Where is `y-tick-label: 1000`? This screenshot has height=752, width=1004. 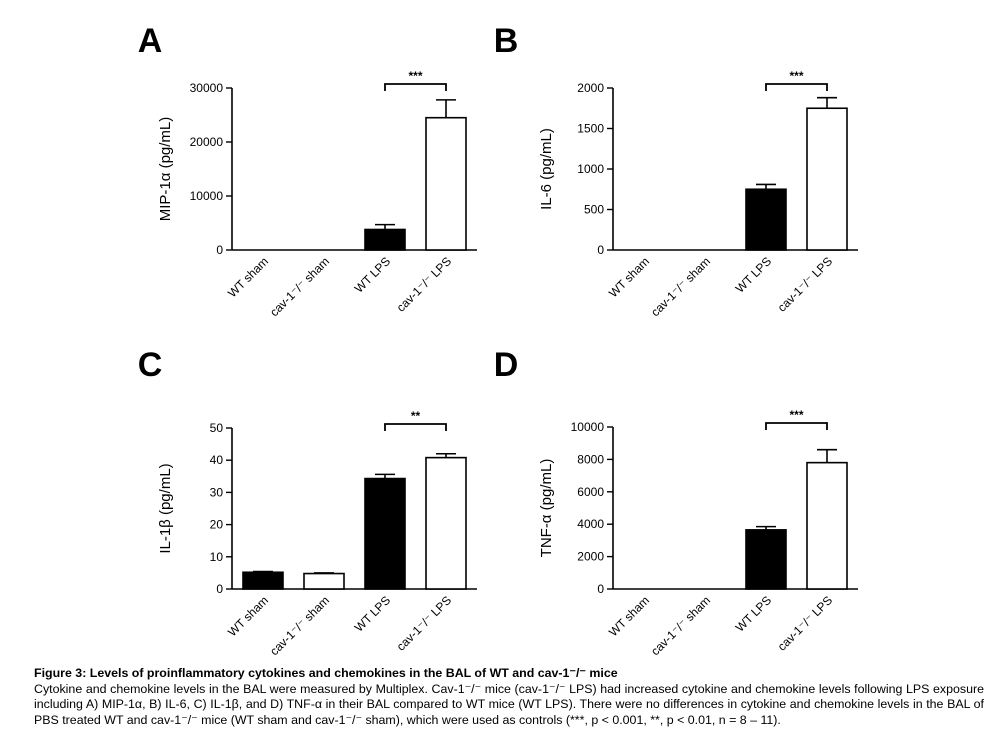
y-tick-label: 1000 is located at coordinates (590, 169).